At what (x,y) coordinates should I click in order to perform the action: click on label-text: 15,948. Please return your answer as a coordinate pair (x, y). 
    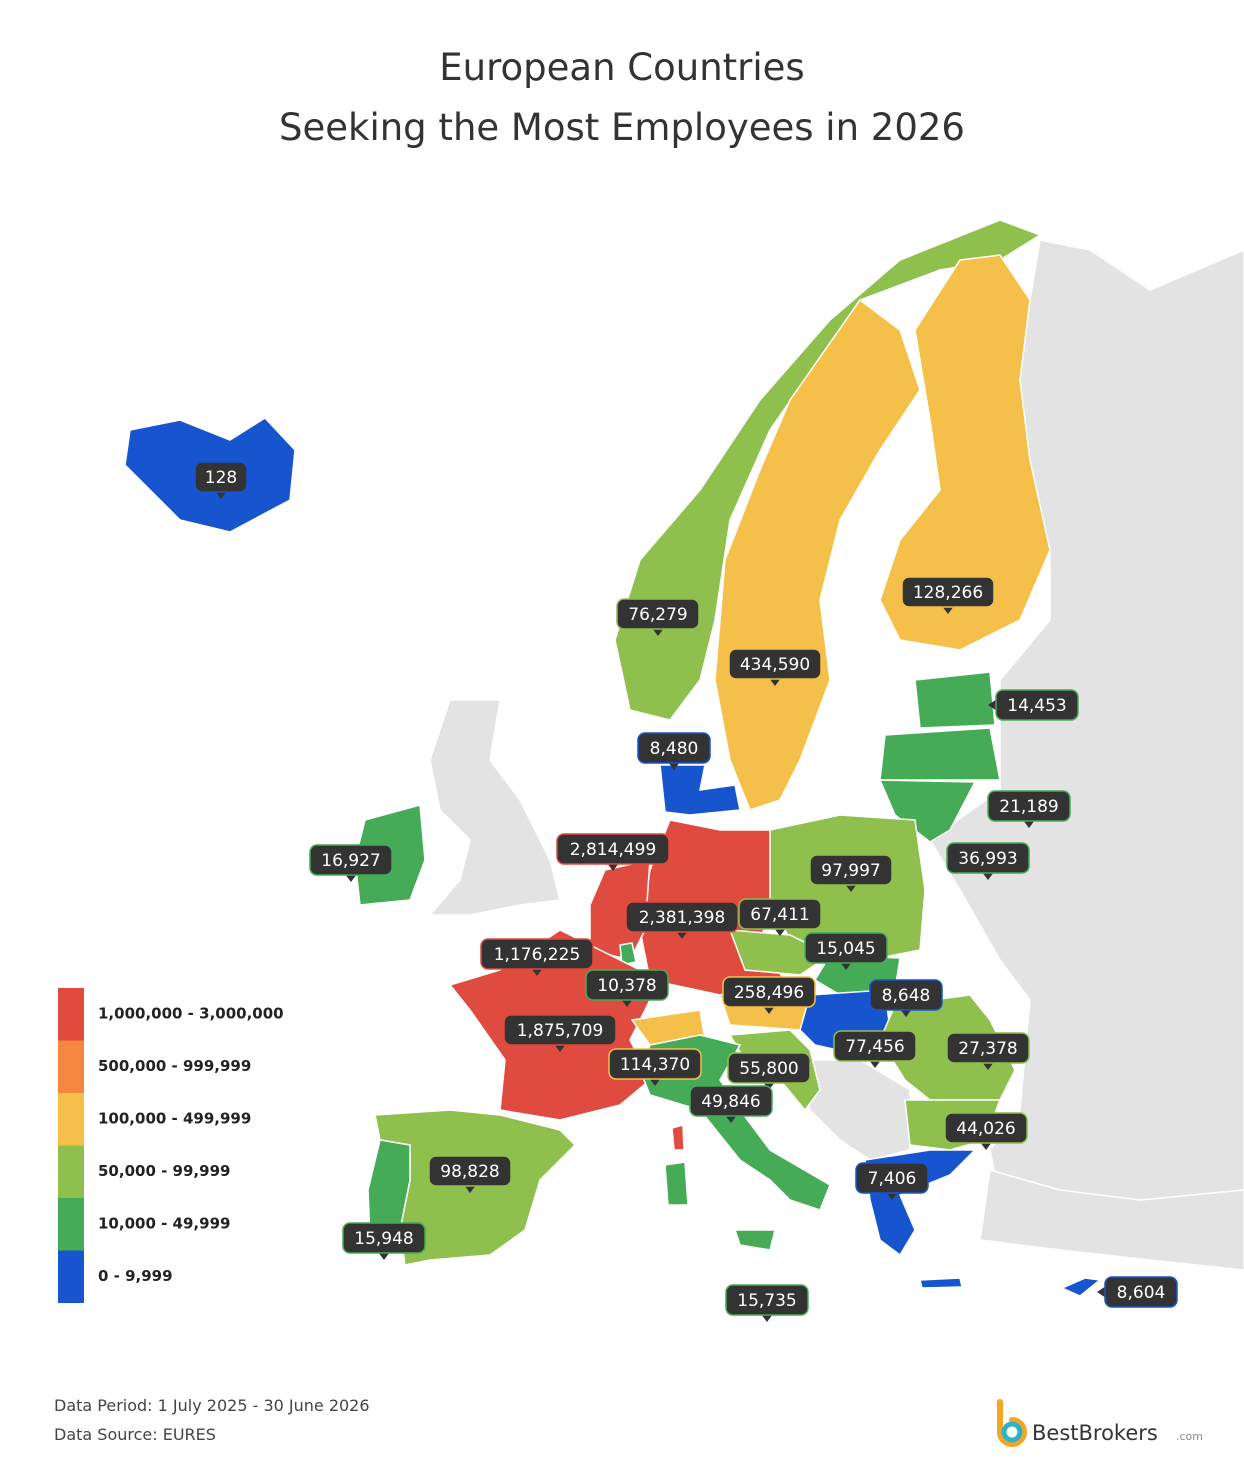
    Looking at the image, I should click on (383, 1239).